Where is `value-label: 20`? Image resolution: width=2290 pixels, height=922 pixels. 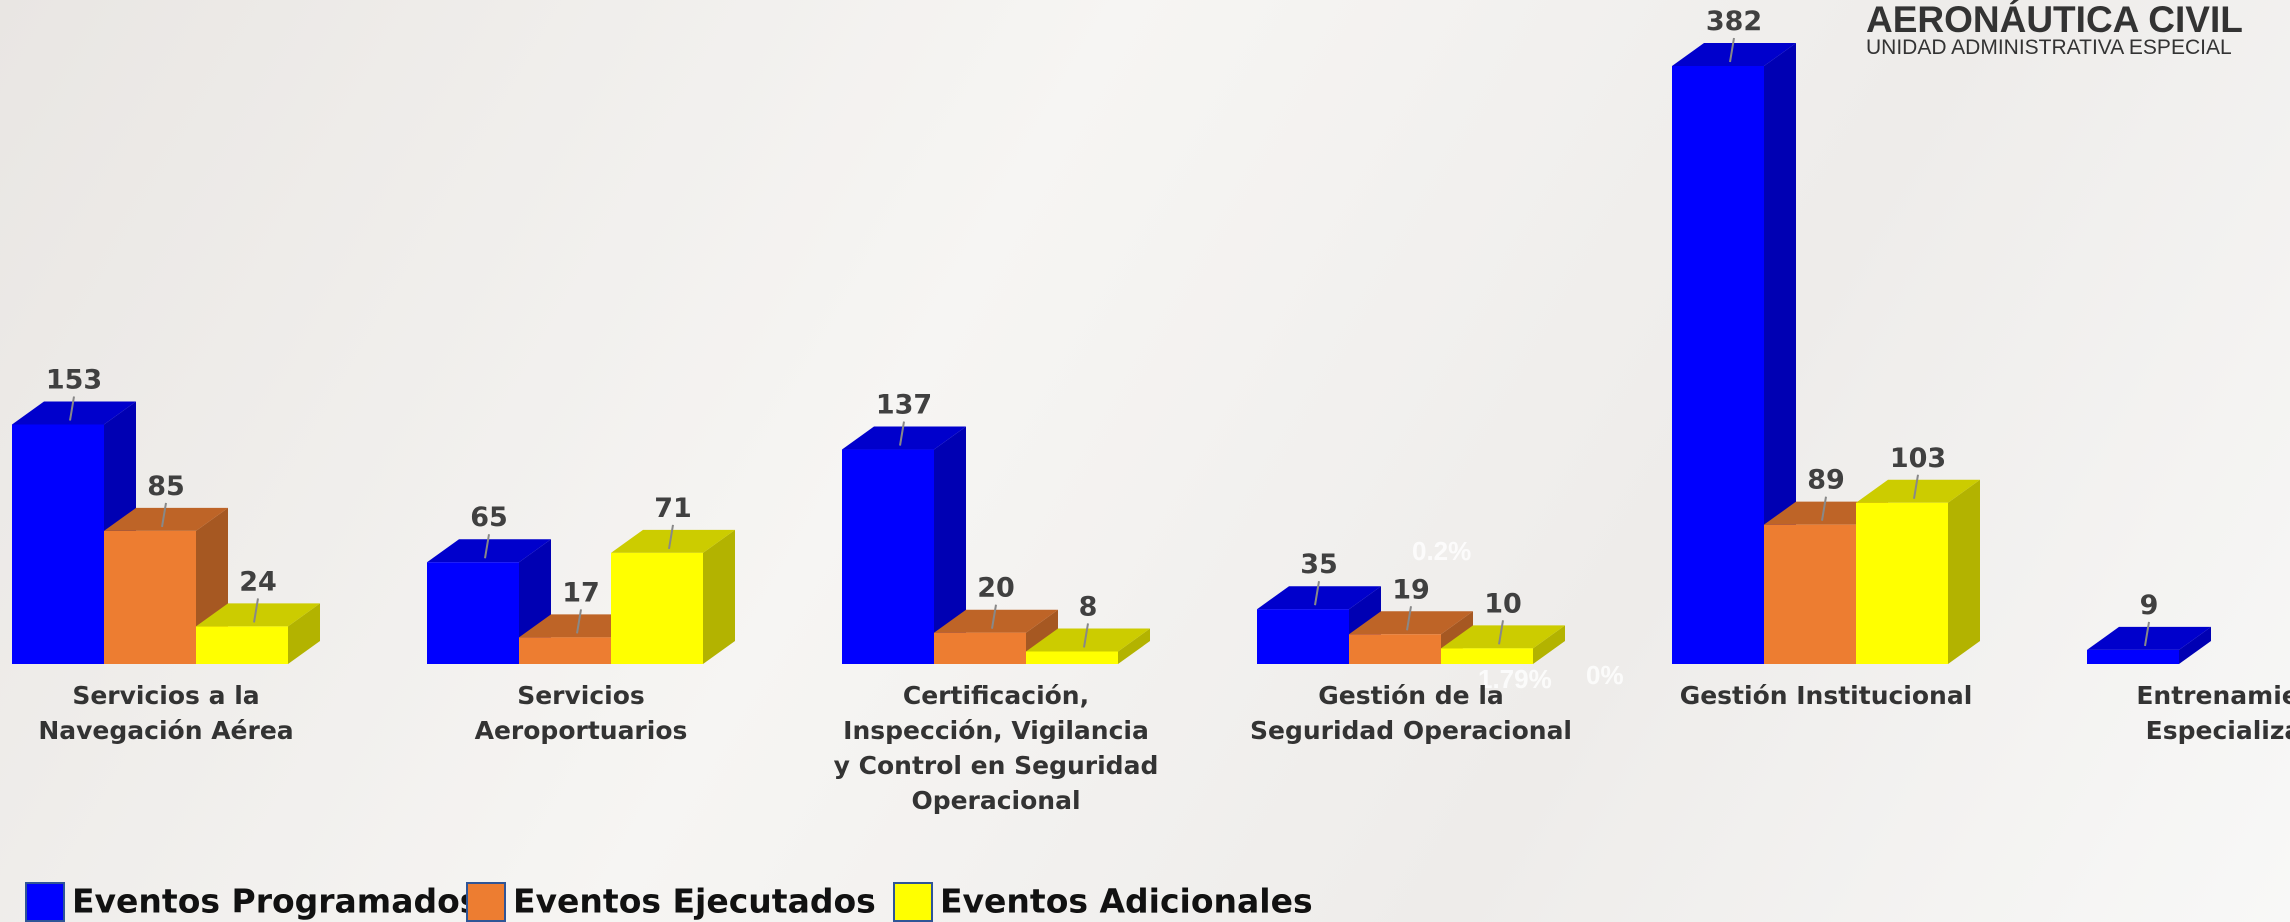 value-label: 20 is located at coordinates (996, 588).